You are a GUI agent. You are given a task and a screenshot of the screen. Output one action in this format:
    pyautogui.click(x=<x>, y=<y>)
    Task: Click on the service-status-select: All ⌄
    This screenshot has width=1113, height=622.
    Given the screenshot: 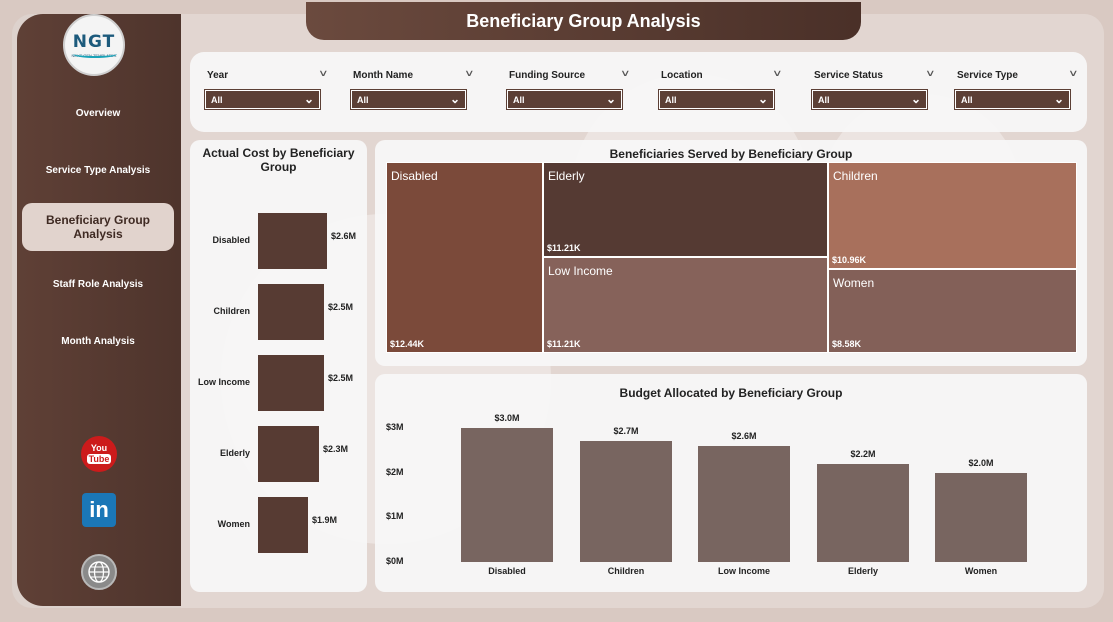 What is the action you would take?
    pyautogui.click(x=869, y=99)
    